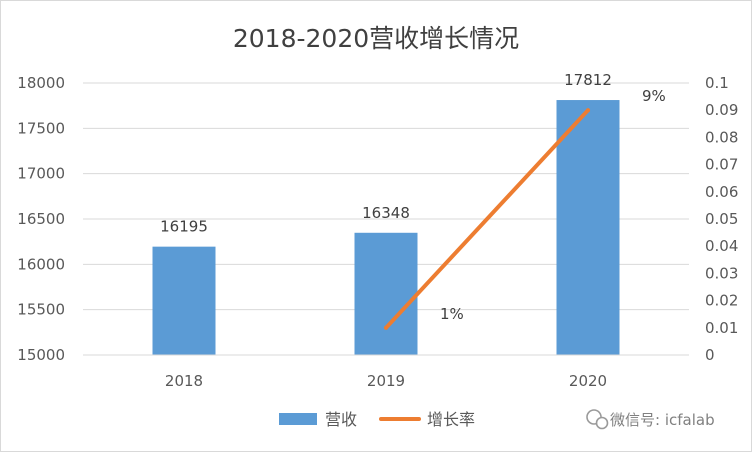 The image size is (752, 452). I want to click on right-tick-label: 0.1, so click(717, 83).